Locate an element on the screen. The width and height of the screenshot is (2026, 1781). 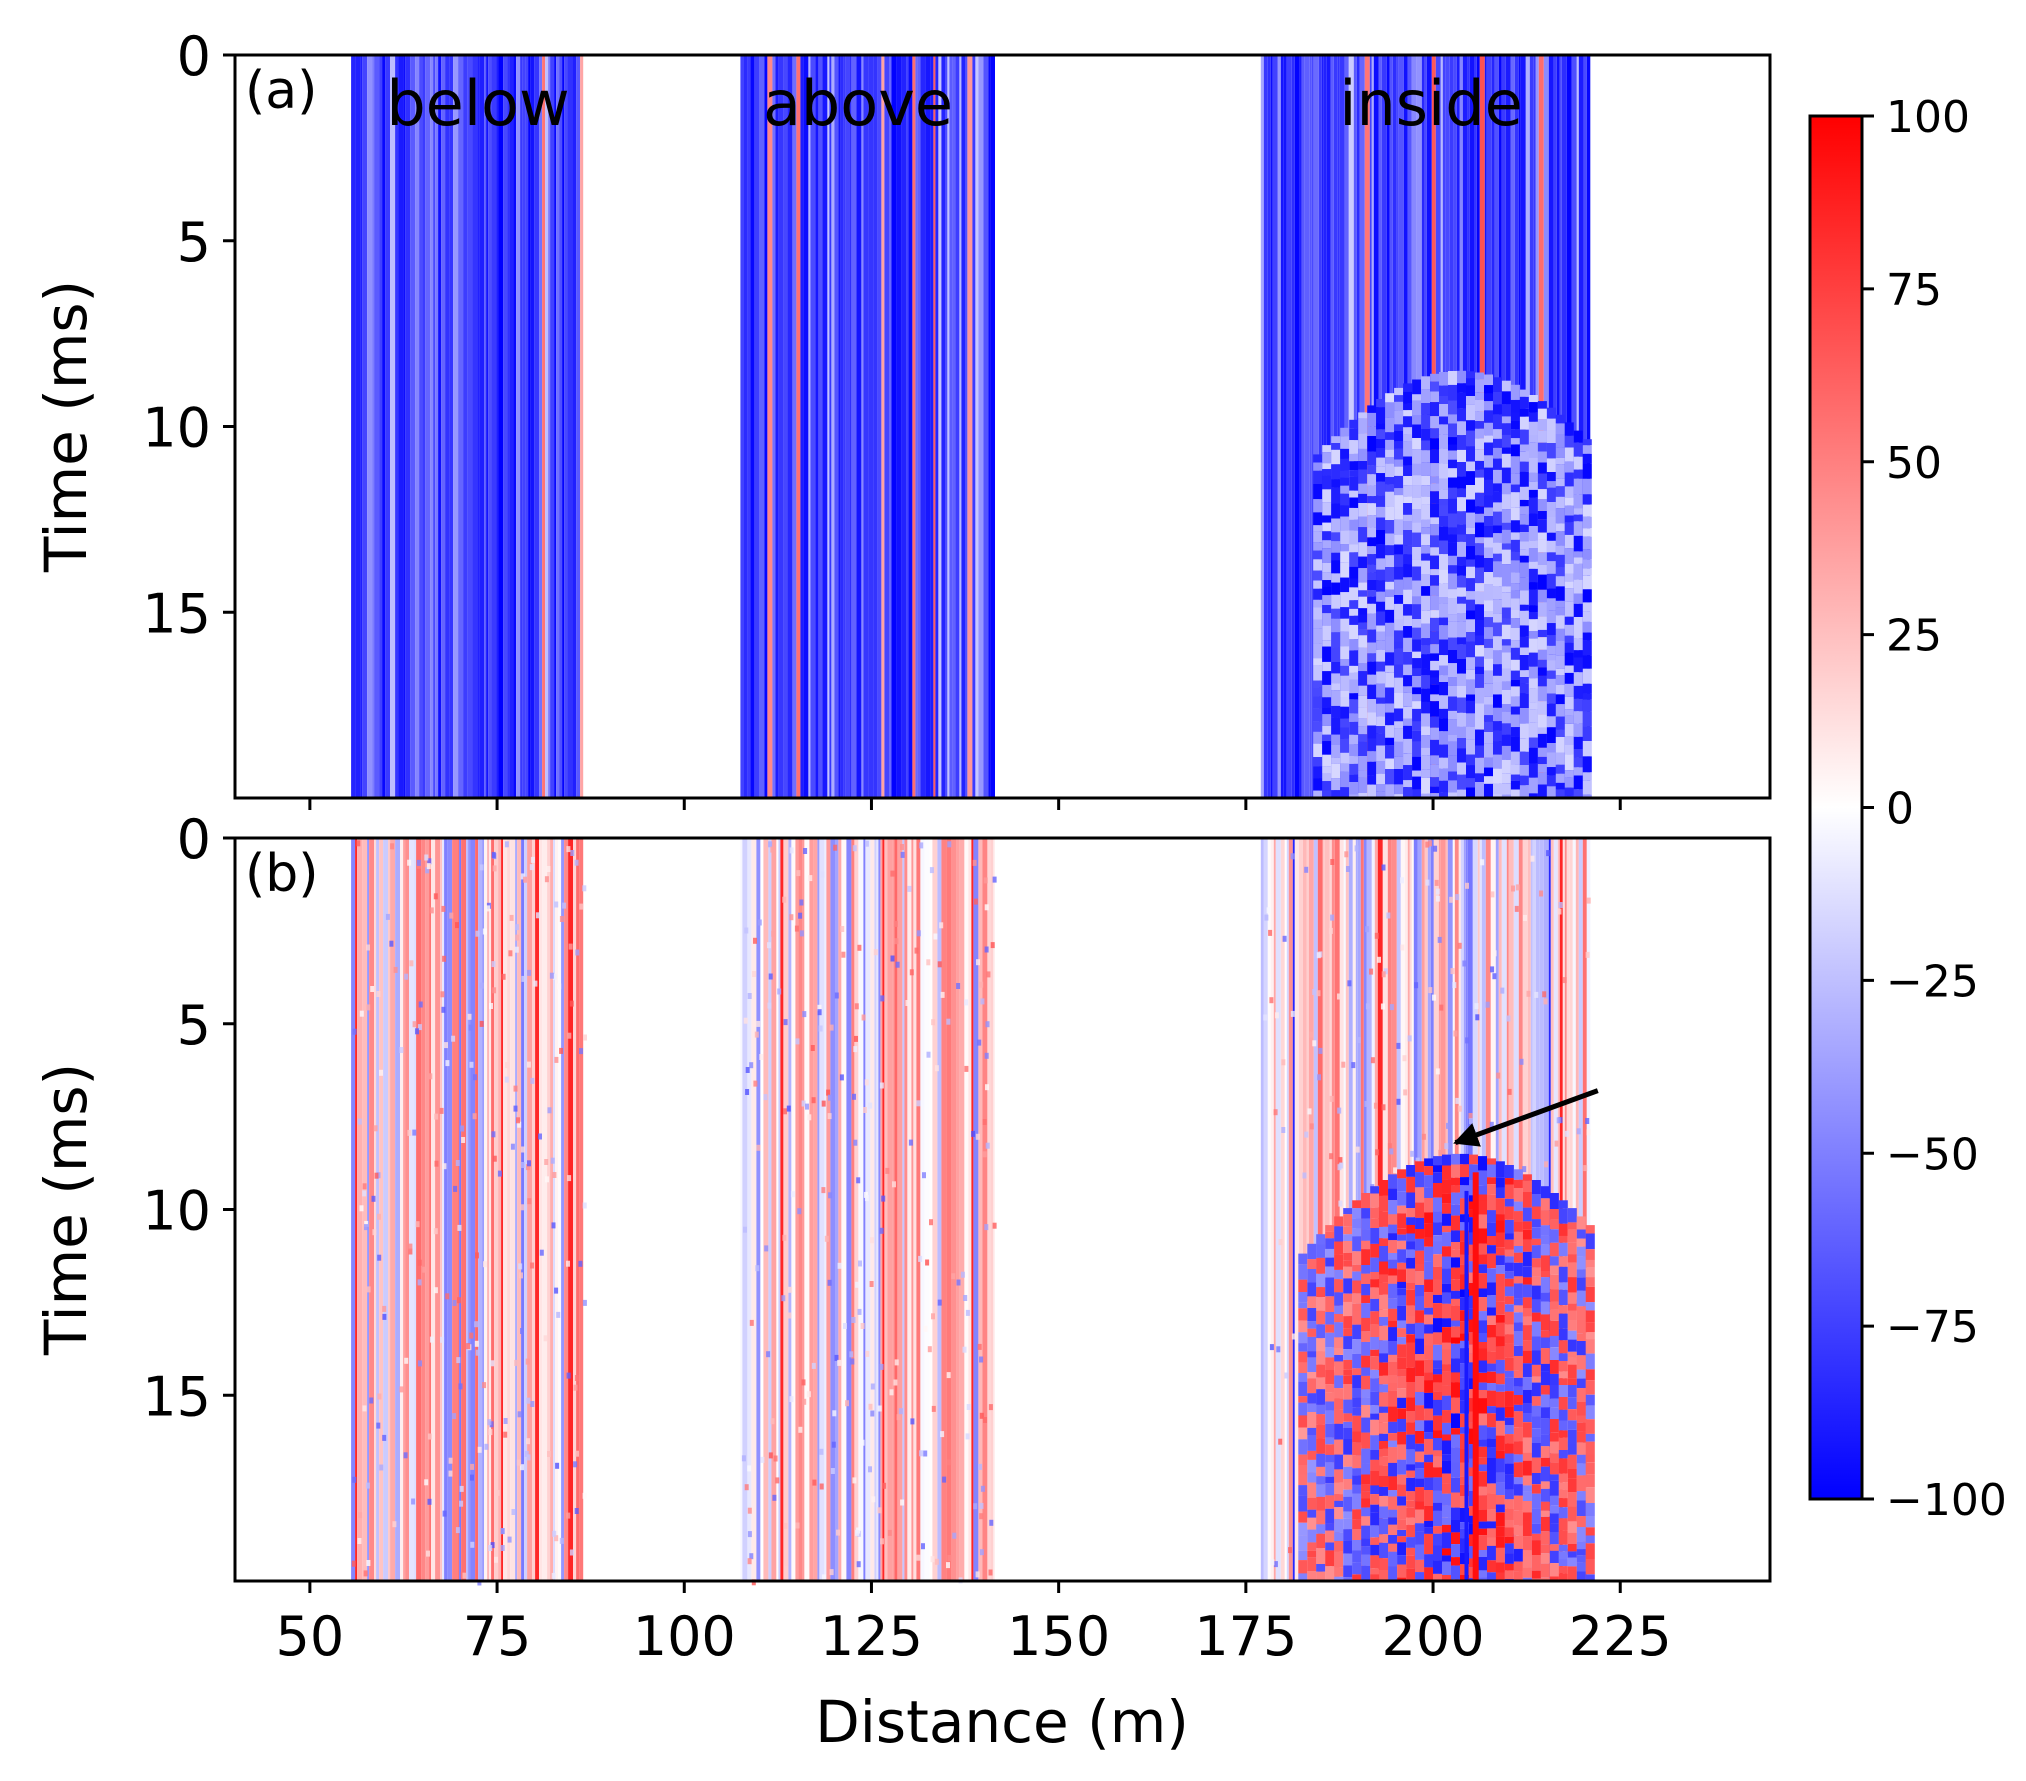
x-tick-label: 100 is located at coordinates (684, 1636).